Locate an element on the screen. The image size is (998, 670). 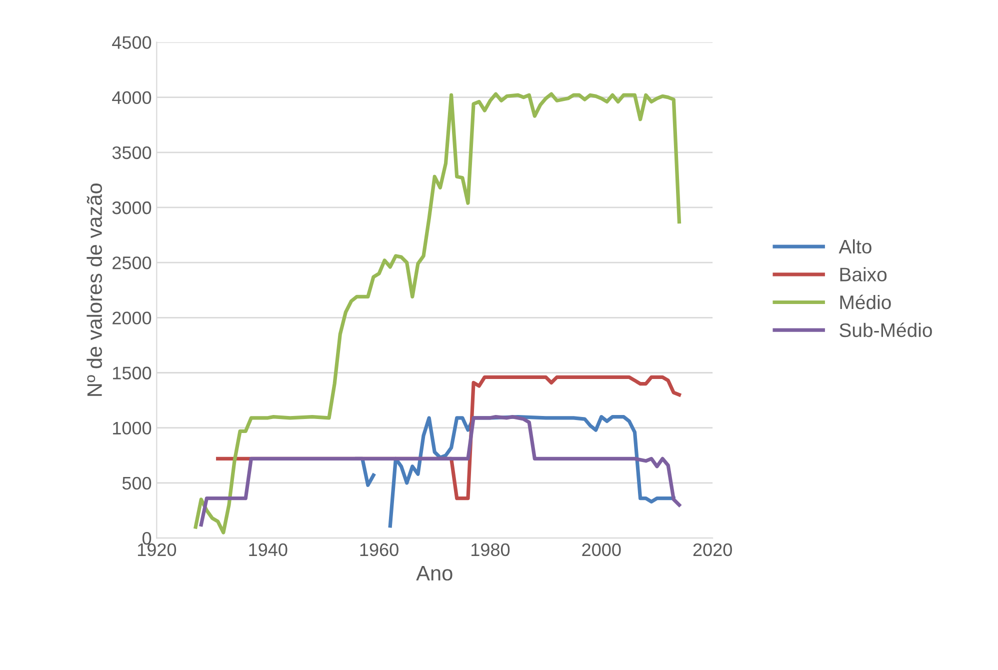
legend-label: Baixo is located at coordinates (863, 274).